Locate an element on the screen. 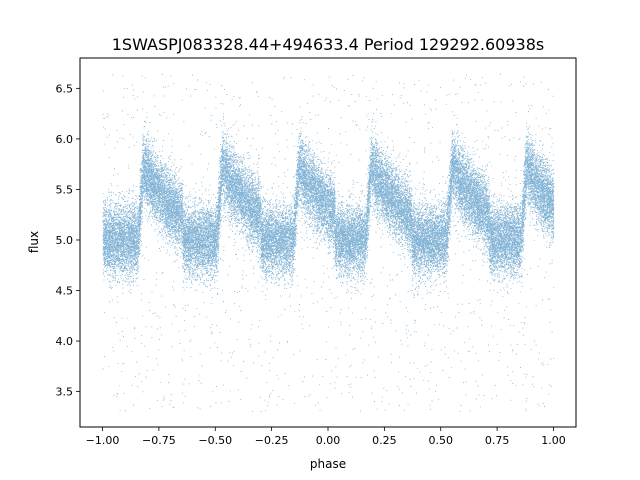 This screenshot has height=480, width=640. y-tick-label: 3.5 is located at coordinates (65, 392).